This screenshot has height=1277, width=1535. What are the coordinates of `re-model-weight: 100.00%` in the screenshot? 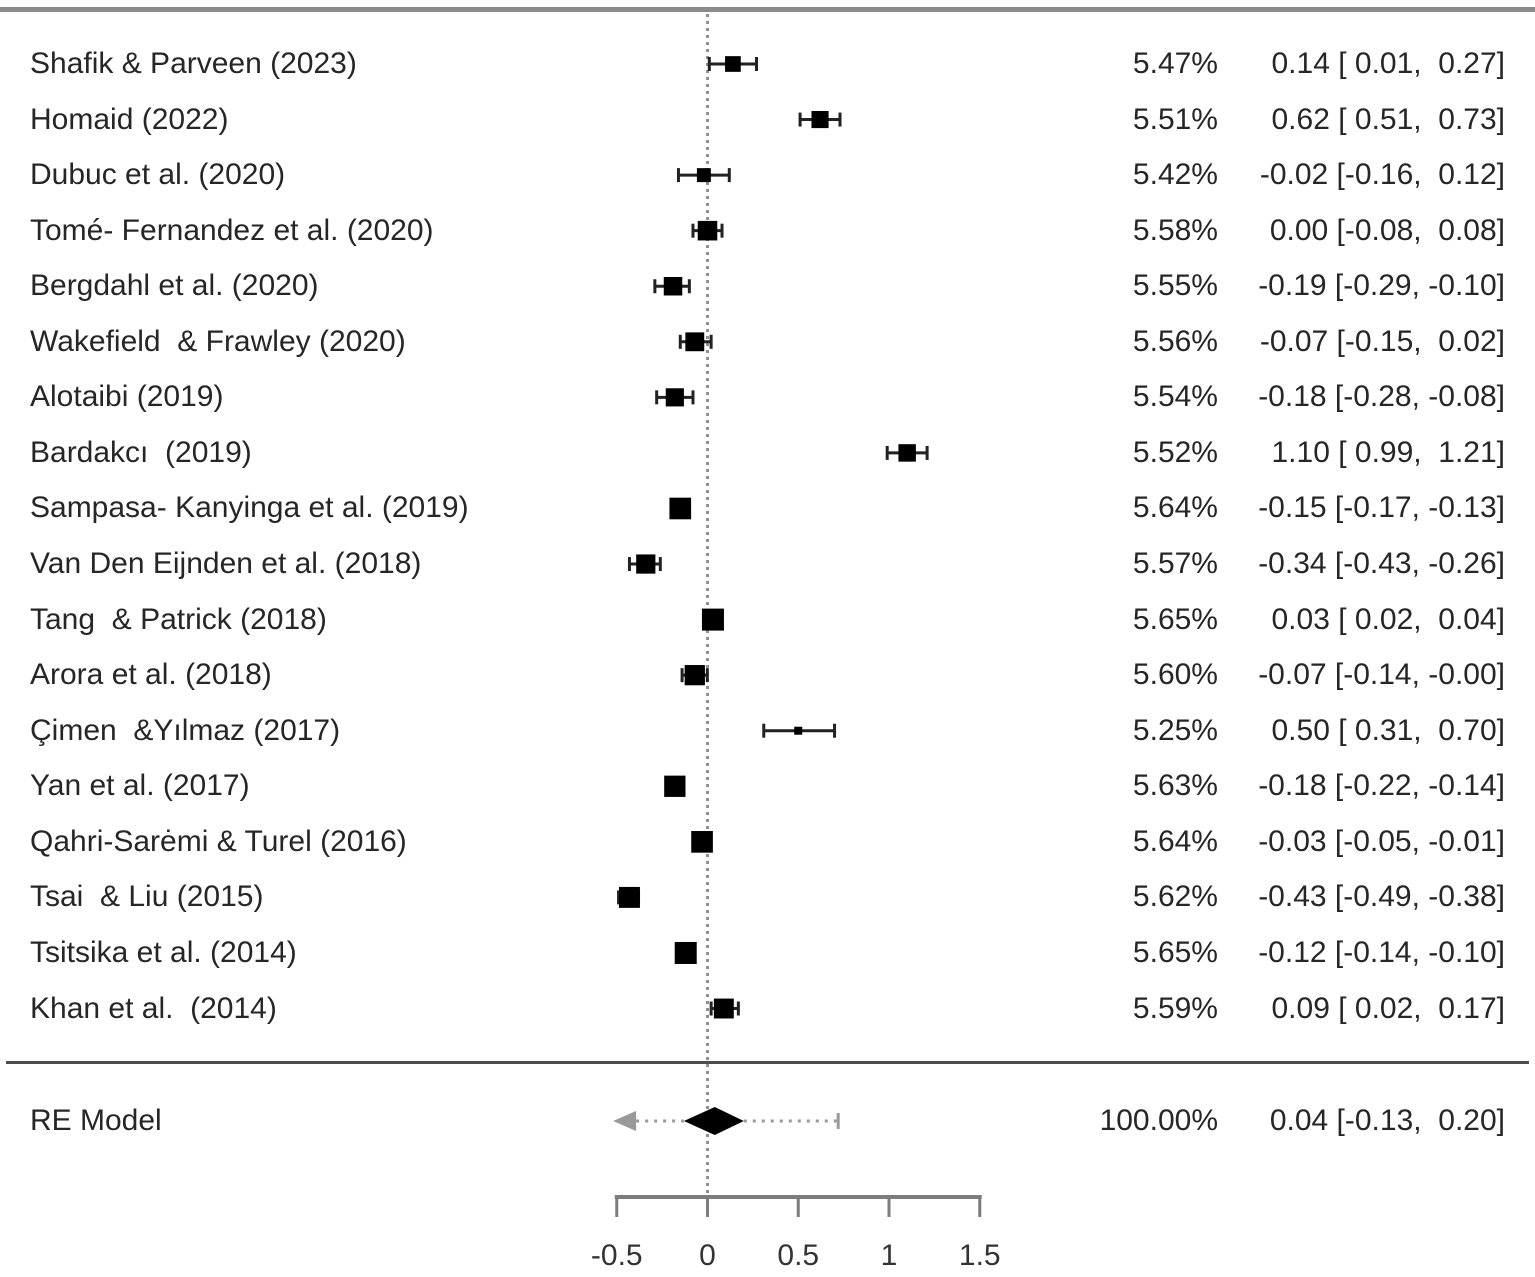 It's located at (1158, 1120).